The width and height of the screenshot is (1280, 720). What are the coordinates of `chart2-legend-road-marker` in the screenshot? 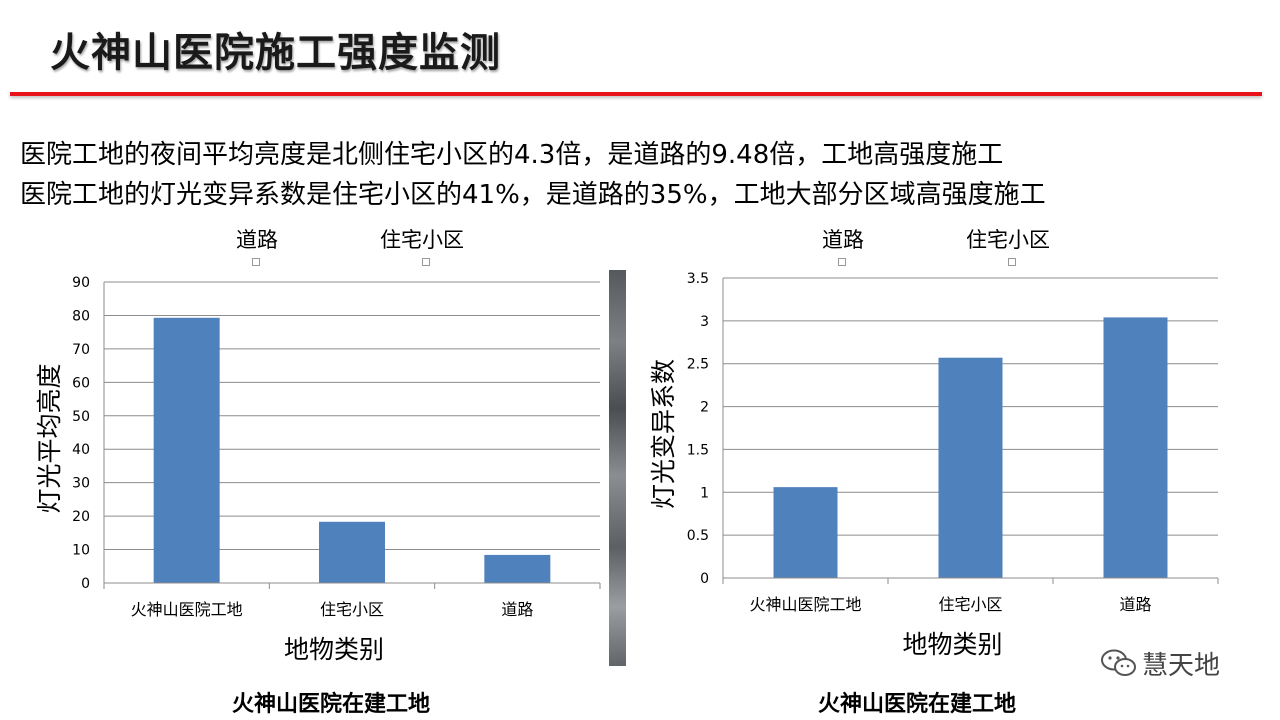 It's located at (842, 262).